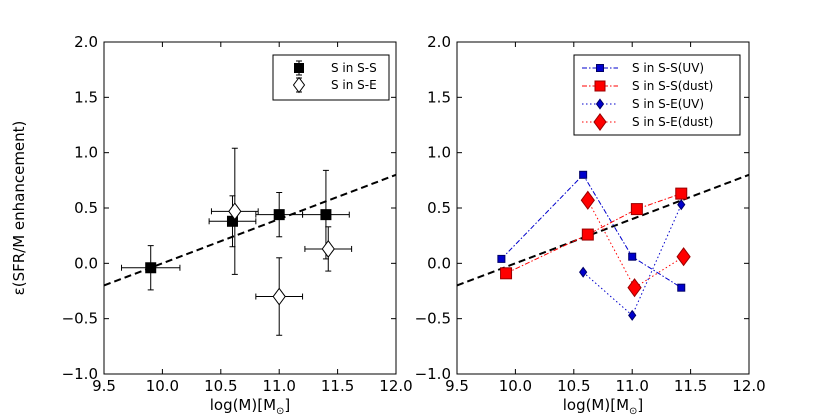 The height and width of the screenshot is (415, 830). I want to click on series-s-in-s-e-dust-, so click(635, 244).